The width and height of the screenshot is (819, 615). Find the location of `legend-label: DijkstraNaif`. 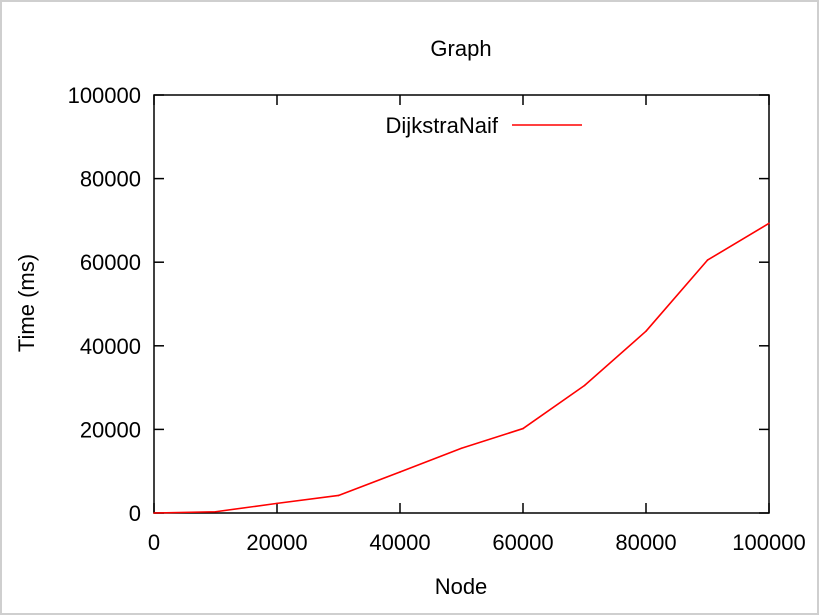

legend-label: DijkstraNaif is located at coordinates (442, 125).